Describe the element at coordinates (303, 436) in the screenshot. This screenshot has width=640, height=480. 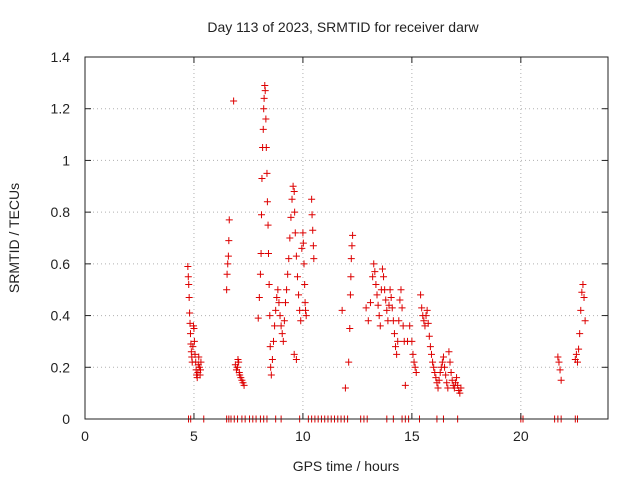
I see `x-tick-label: 10` at that location.